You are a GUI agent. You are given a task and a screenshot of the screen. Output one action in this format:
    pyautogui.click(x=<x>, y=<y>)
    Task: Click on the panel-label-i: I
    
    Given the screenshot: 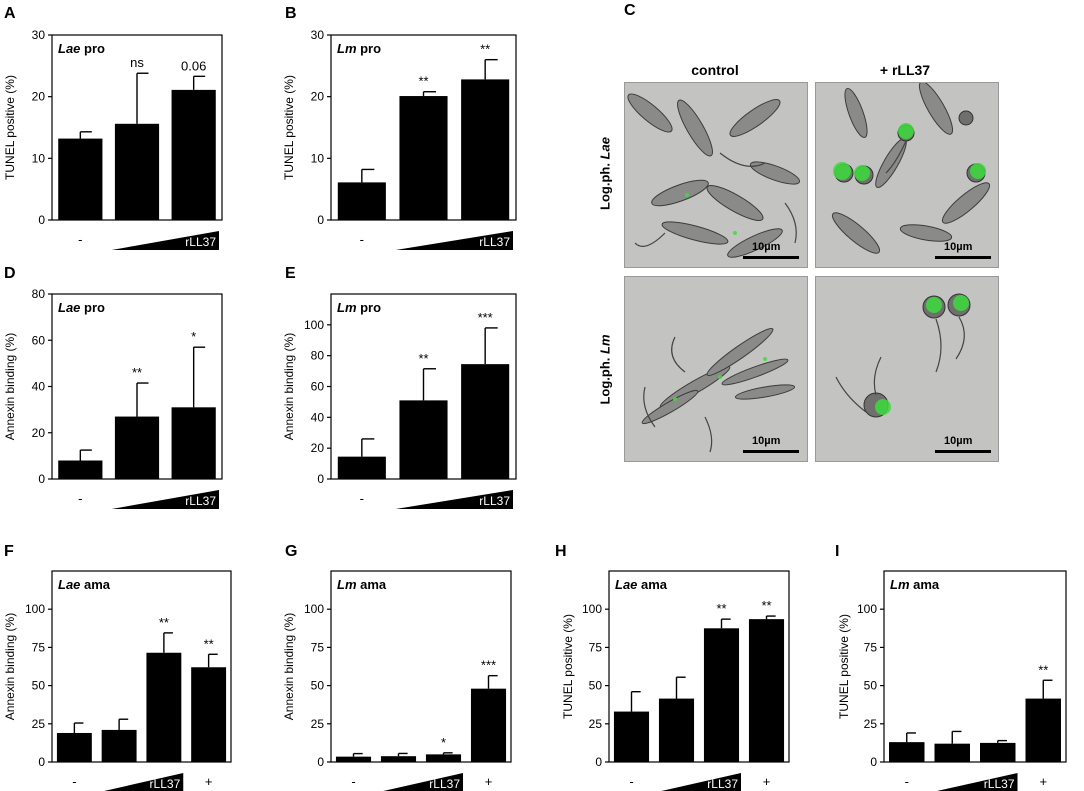 What is the action you would take?
    pyautogui.click(x=837, y=551)
    